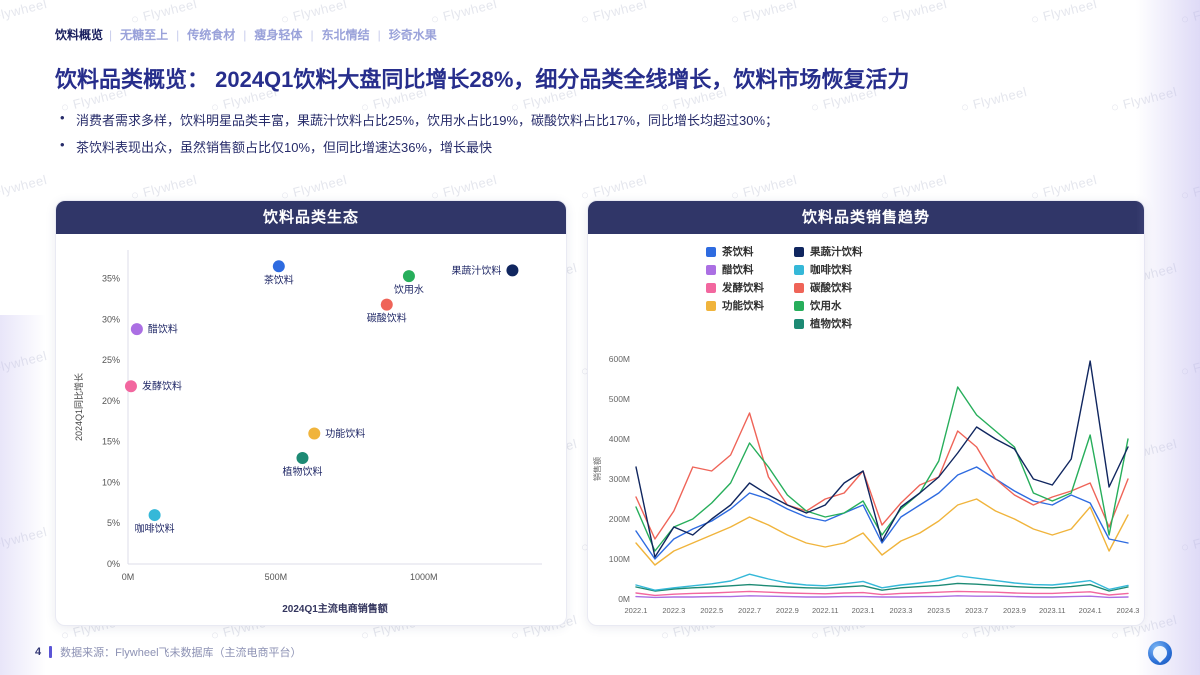 The width and height of the screenshot is (1200, 675). Describe the element at coordinates (787, 610) in the screenshot. I see `svg-text: 2022.9` at that location.